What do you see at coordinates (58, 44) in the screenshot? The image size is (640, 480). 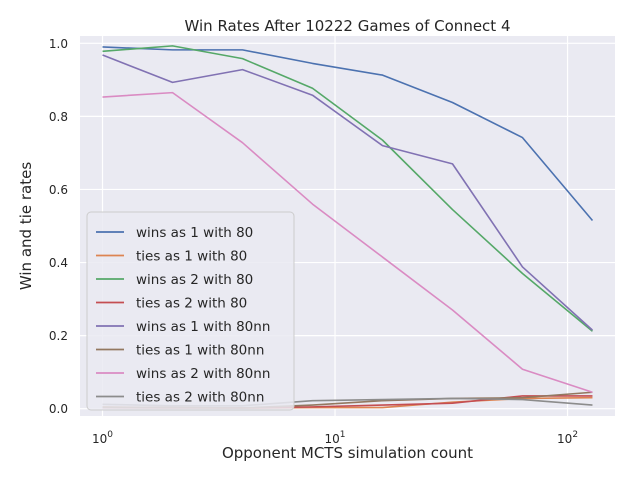 I see `y-tick-label: 1.0` at bounding box center [58, 44].